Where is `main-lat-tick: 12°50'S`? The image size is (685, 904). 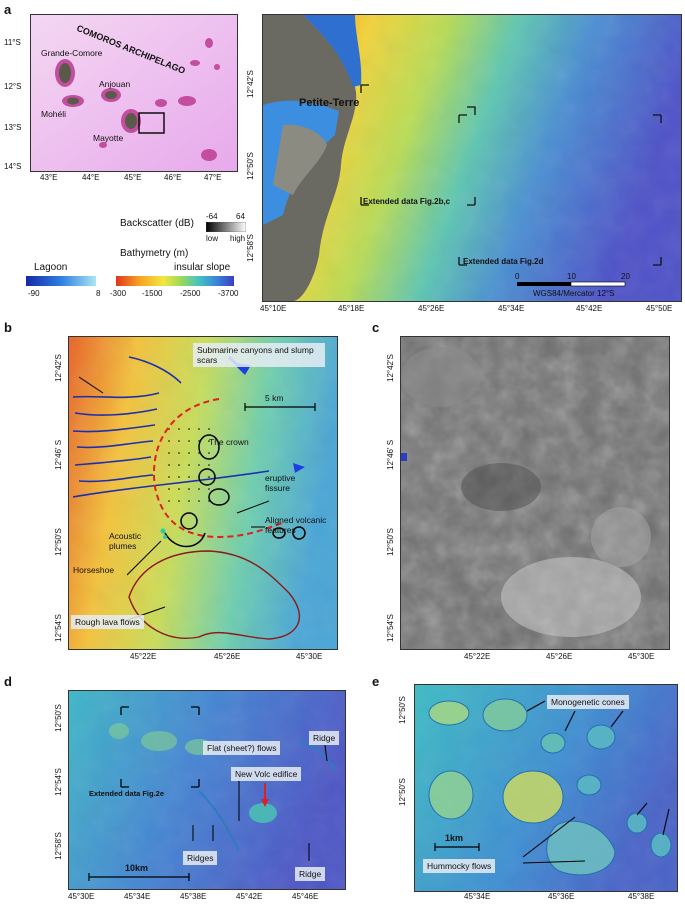 main-lat-tick: 12°50'S is located at coordinates (250, 166).